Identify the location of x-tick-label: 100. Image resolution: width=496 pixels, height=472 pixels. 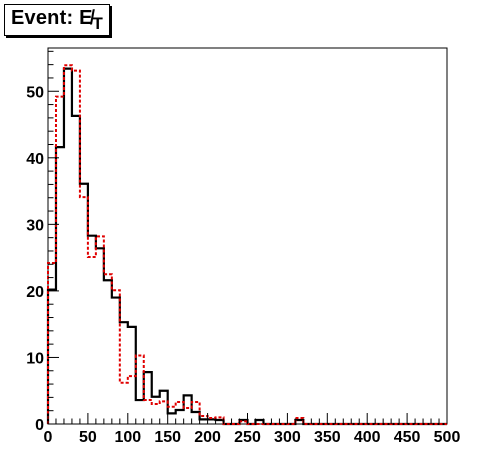
(127, 437).